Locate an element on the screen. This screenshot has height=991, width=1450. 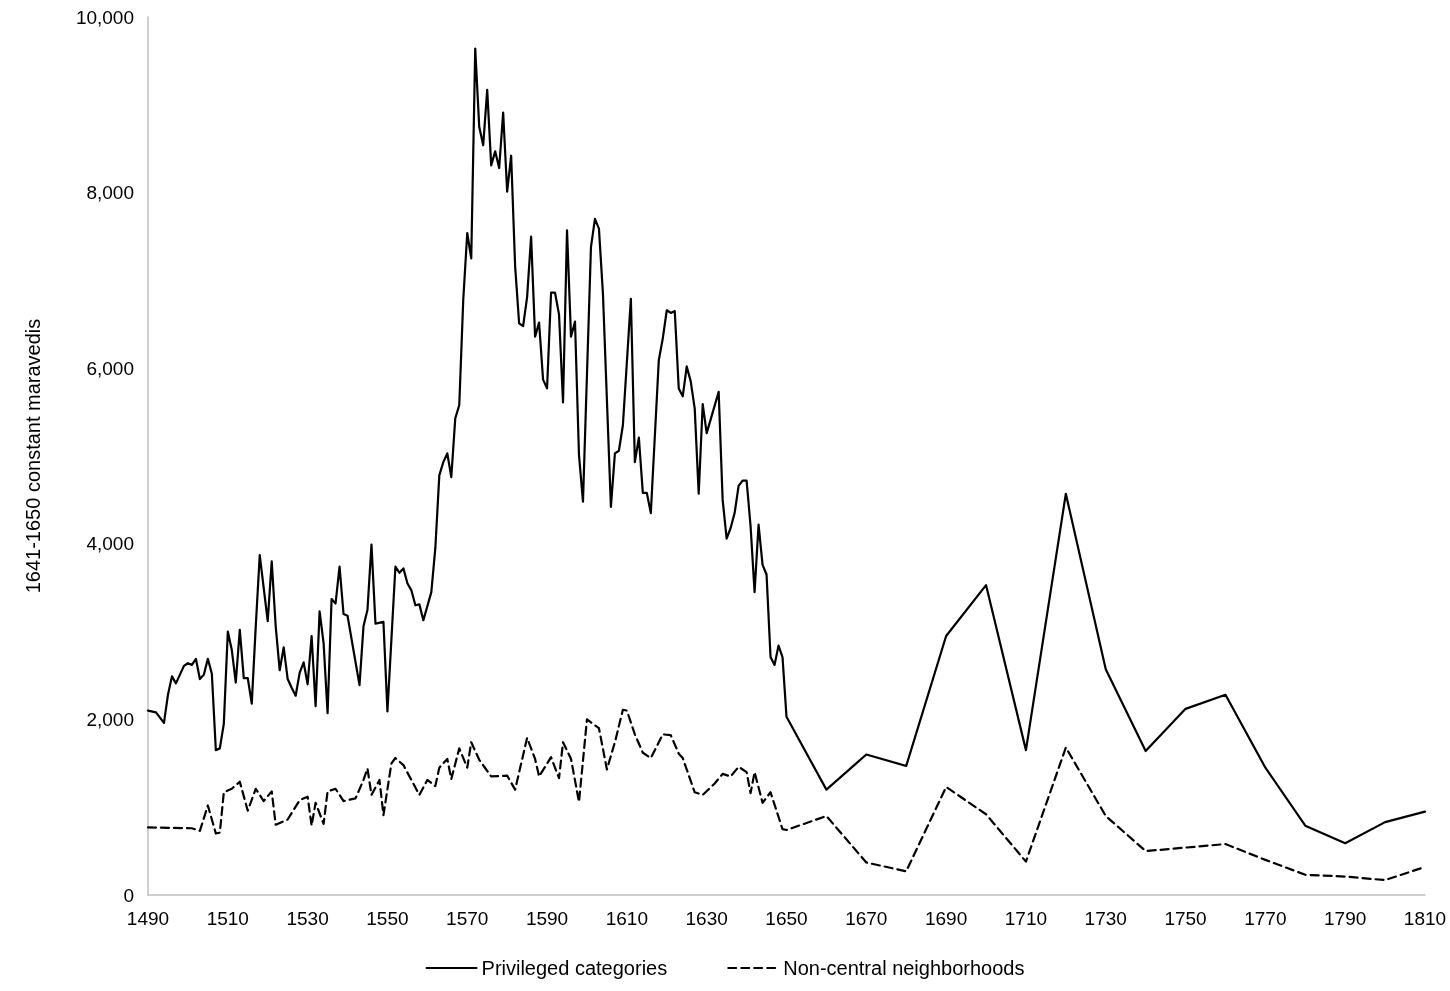
x-tick-label: 1550 is located at coordinates (387, 918).